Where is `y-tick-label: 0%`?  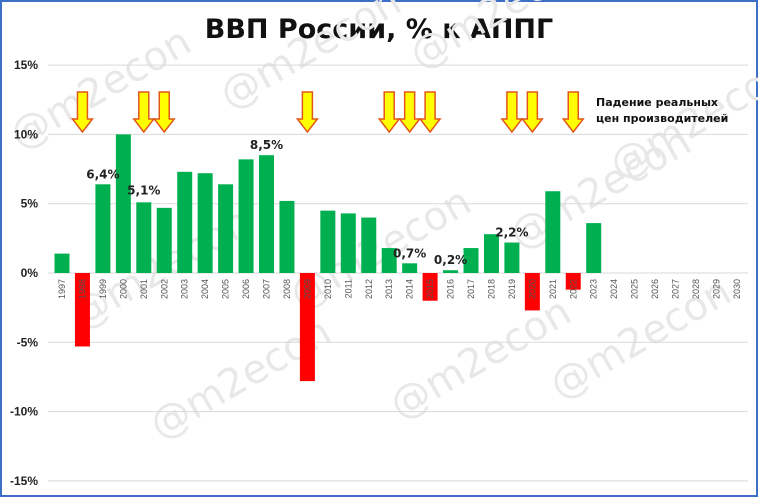 y-tick-label: 0% is located at coordinates (30, 273).